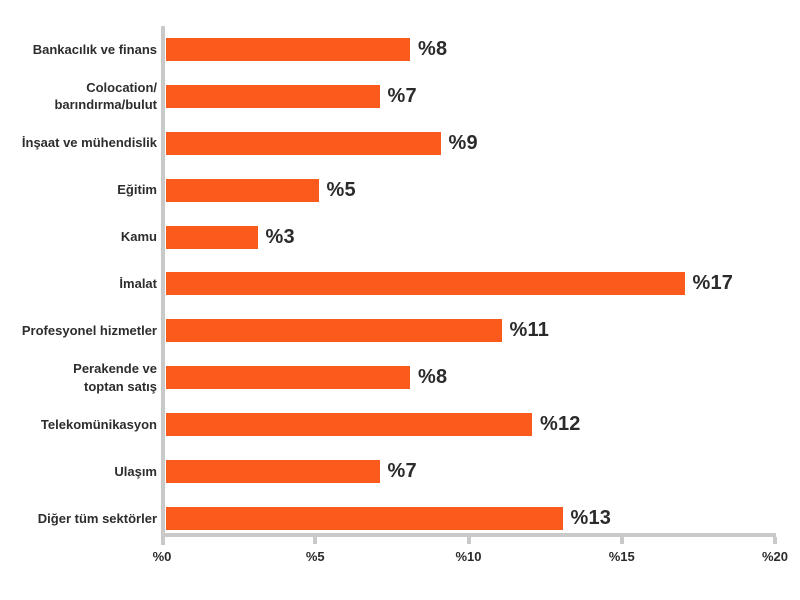 The height and width of the screenshot is (600, 800). Describe the element at coordinates (446, 190) in the screenshot. I see `bar-row: Eğitim %5` at that location.